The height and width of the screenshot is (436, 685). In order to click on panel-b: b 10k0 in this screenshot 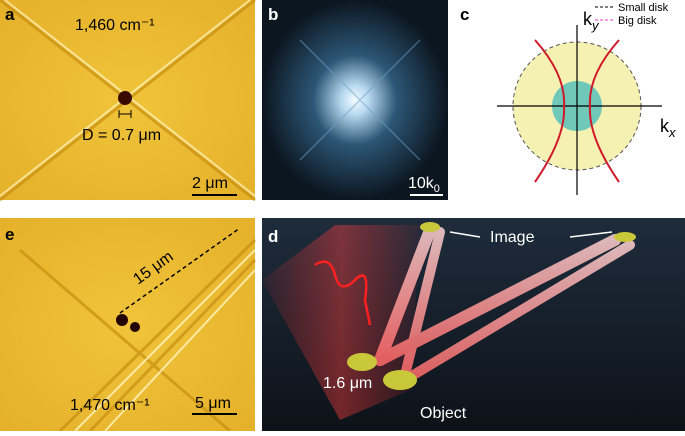, I will do `click(355, 100)`.